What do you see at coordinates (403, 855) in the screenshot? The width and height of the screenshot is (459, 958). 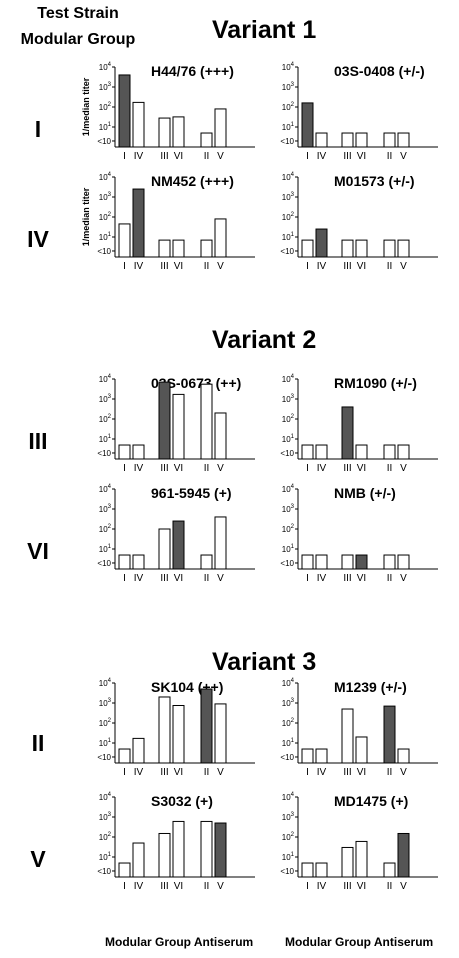 I see `bar-11-V` at bounding box center [403, 855].